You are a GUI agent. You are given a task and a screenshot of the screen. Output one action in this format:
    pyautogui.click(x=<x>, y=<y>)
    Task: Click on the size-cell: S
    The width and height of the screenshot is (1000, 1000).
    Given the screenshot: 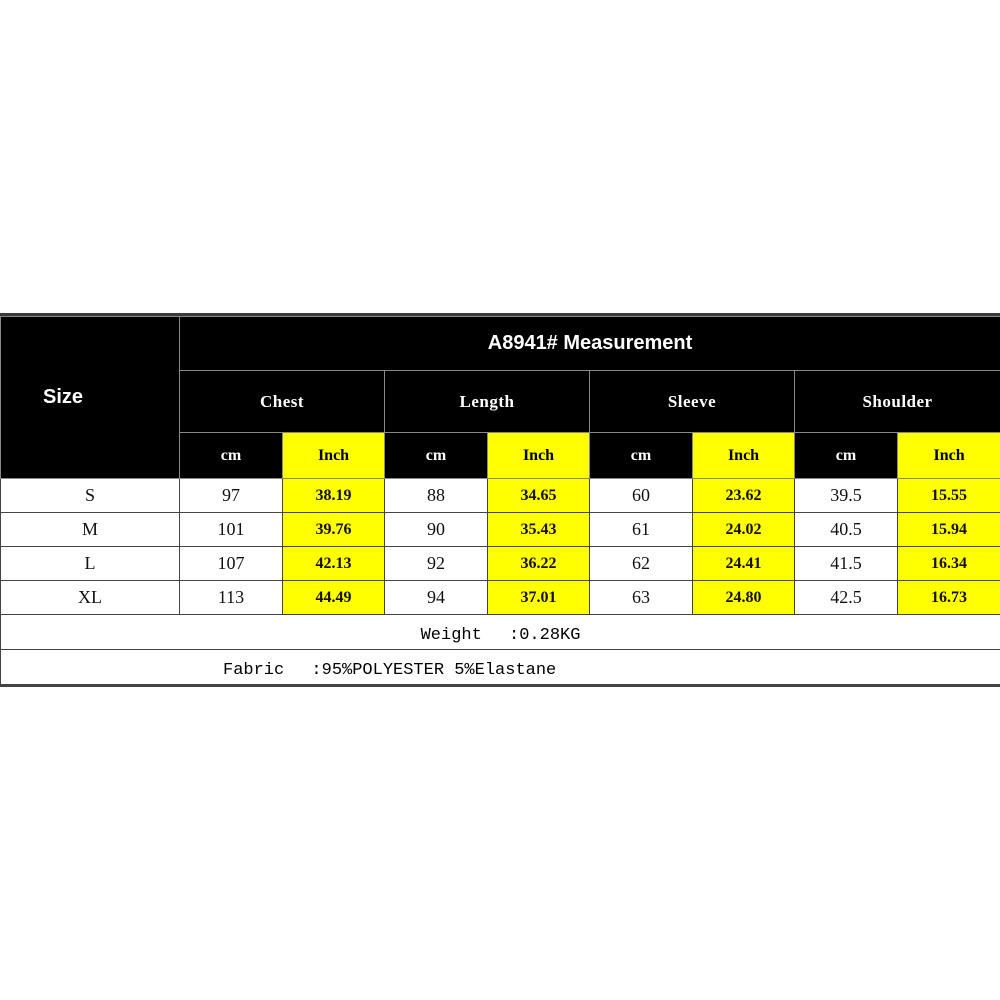 What is the action you would take?
    pyautogui.click(x=90, y=495)
    